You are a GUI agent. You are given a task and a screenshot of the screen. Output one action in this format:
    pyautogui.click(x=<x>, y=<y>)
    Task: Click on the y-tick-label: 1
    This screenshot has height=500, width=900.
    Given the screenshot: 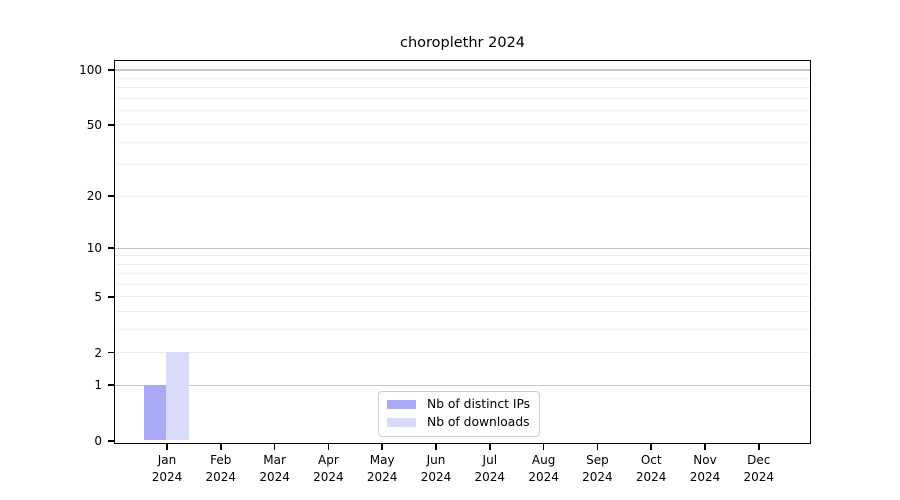 What is the action you would take?
    pyautogui.click(x=98, y=385)
    